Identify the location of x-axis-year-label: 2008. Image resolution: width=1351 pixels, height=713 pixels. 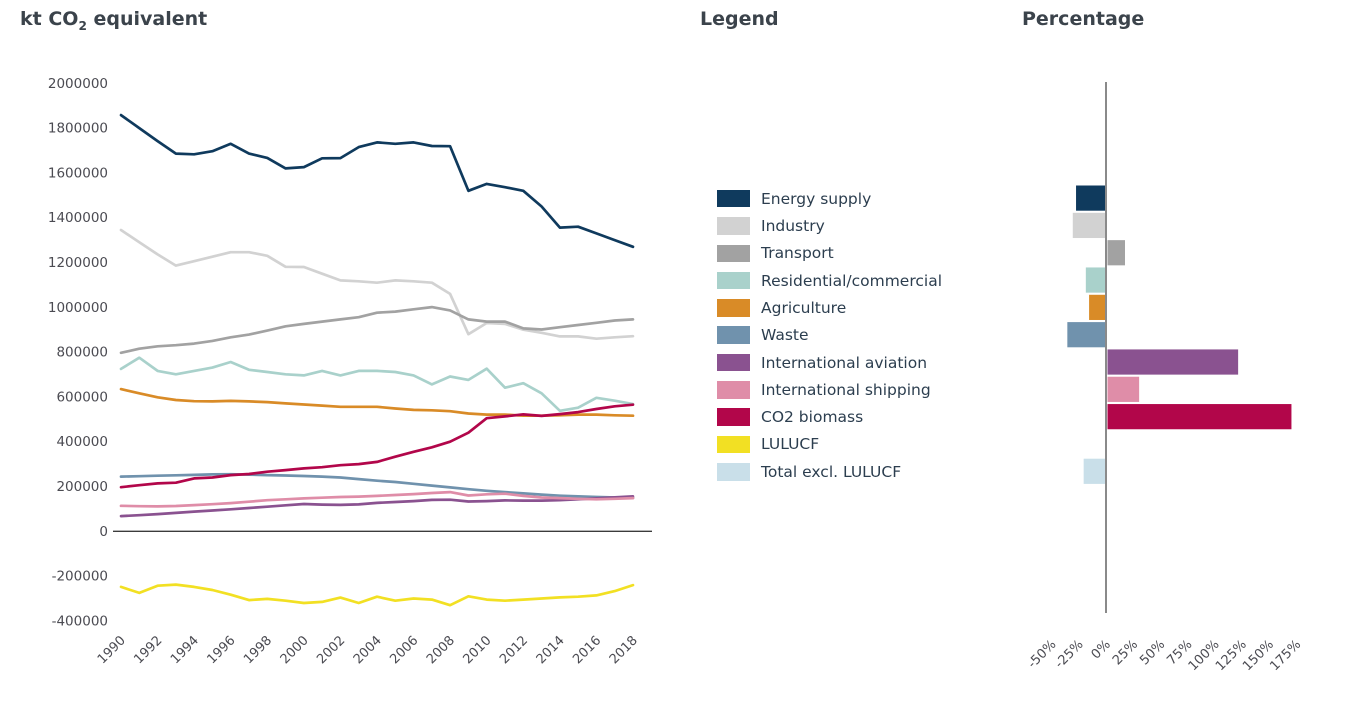
(441, 650).